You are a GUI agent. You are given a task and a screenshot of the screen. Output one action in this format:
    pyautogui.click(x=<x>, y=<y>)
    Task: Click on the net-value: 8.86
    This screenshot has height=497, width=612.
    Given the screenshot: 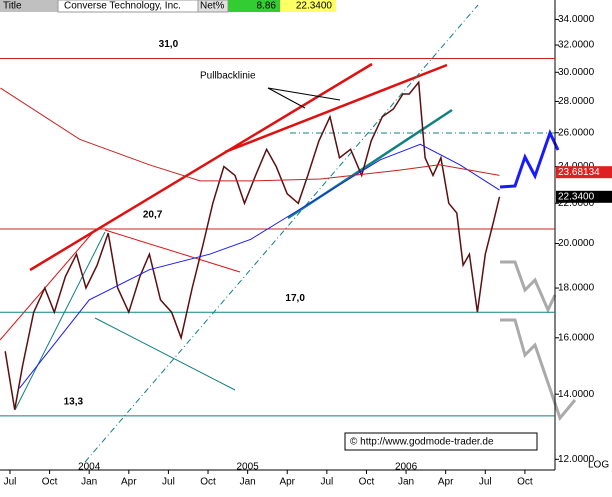 What is the action you would take?
    pyautogui.click(x=267, y=6)
    